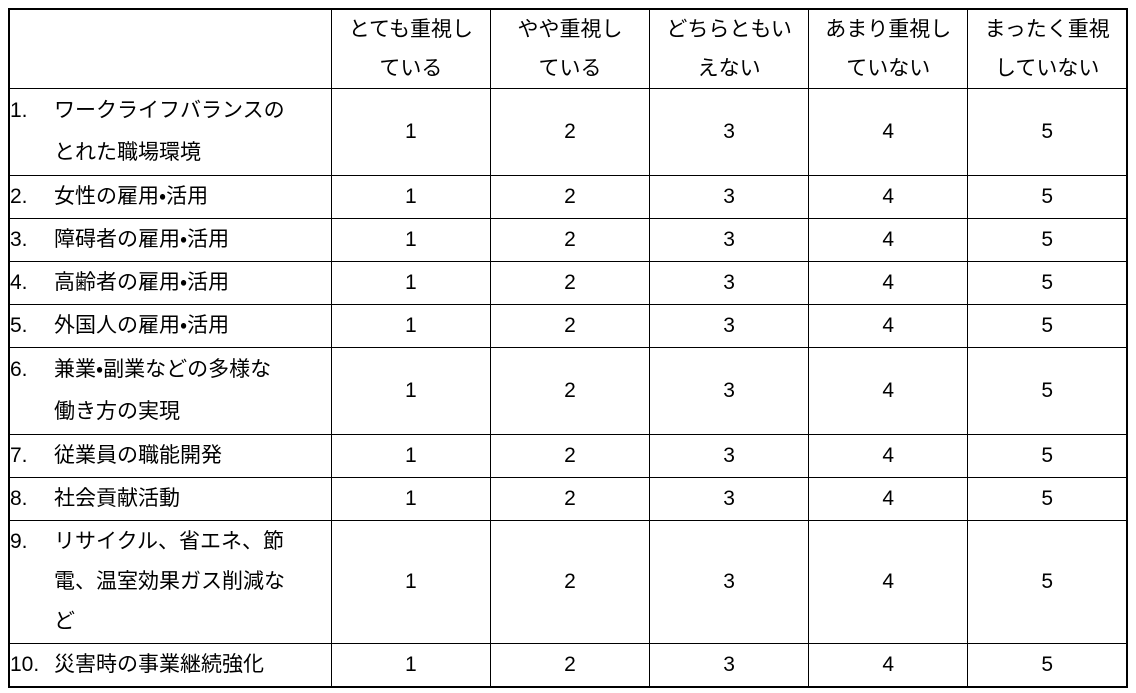 This screenshot has width=1136, height=693. I want to click on item-cell: 7. 従業員の職能開発, so click(170, 456).